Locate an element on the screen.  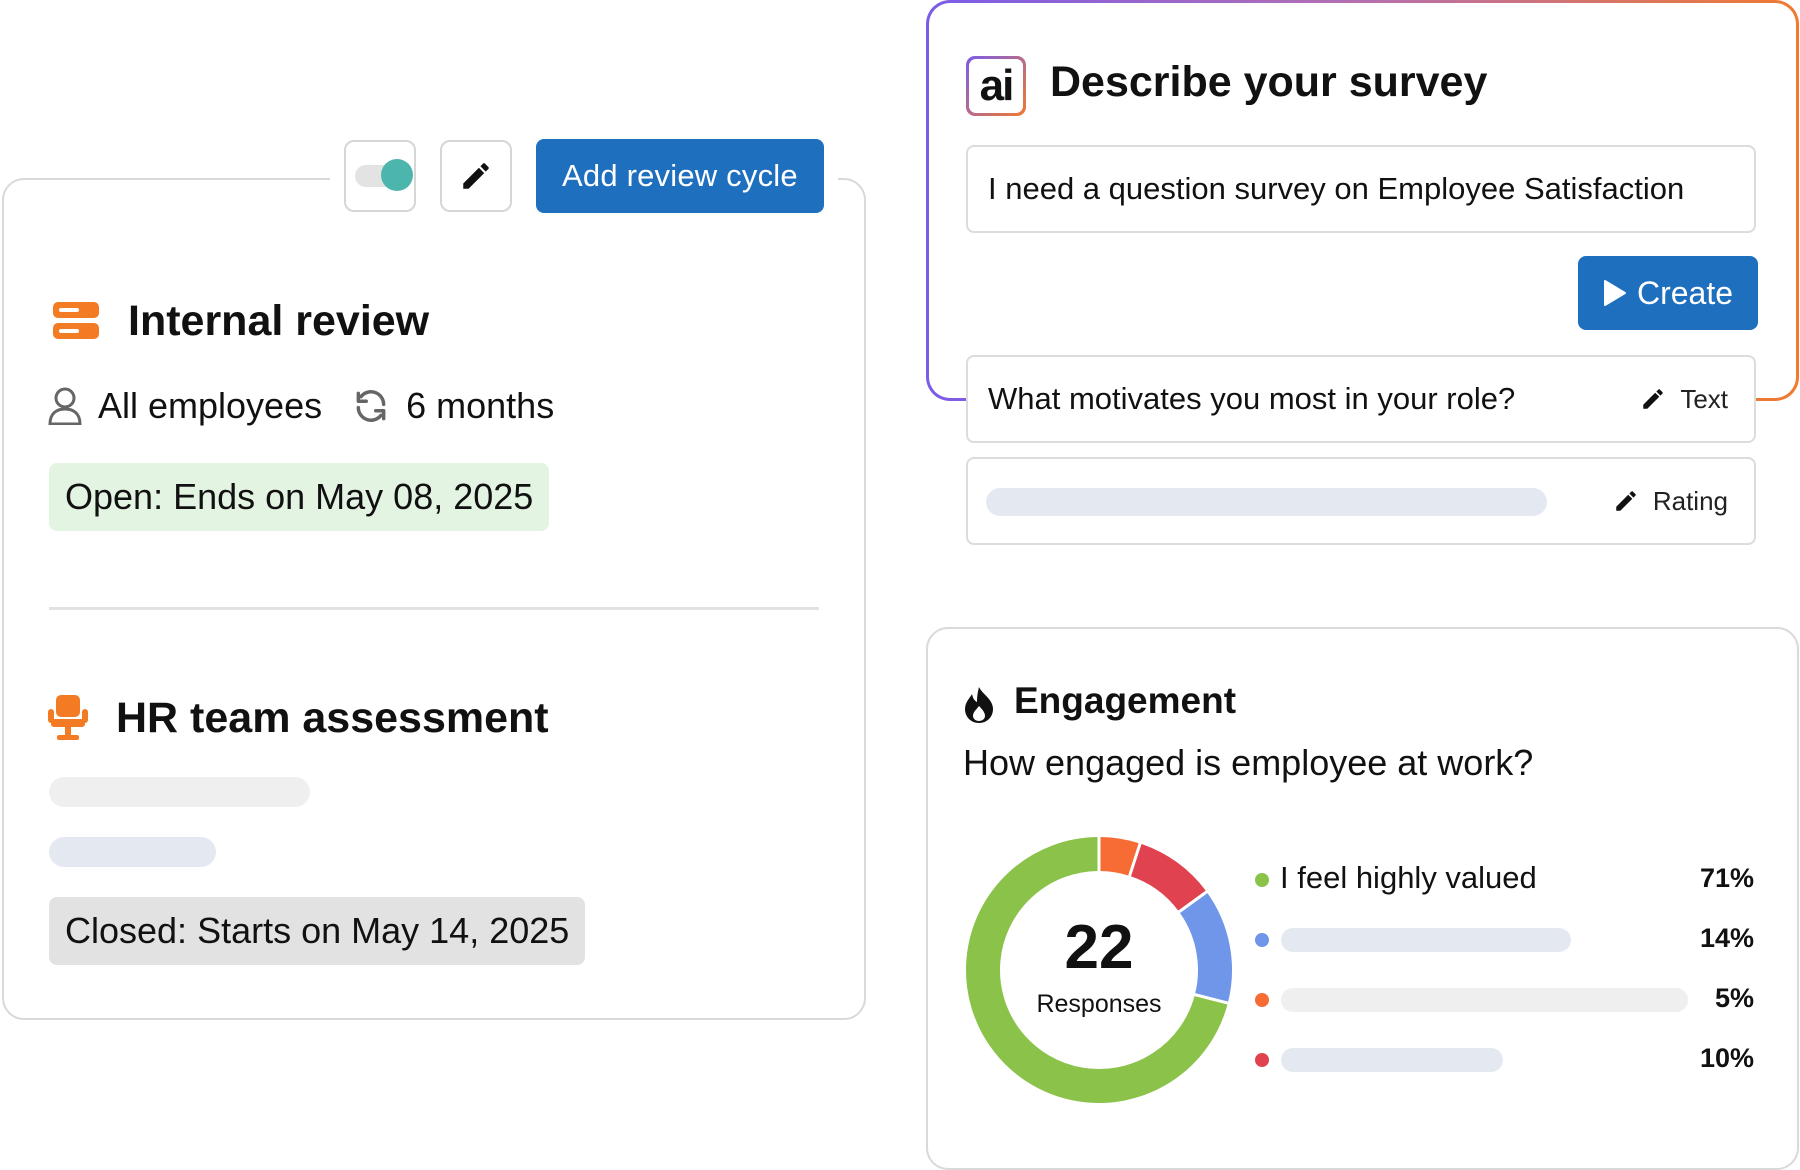
legend-percentage: 10% is located at coordinates (1726, 1058).